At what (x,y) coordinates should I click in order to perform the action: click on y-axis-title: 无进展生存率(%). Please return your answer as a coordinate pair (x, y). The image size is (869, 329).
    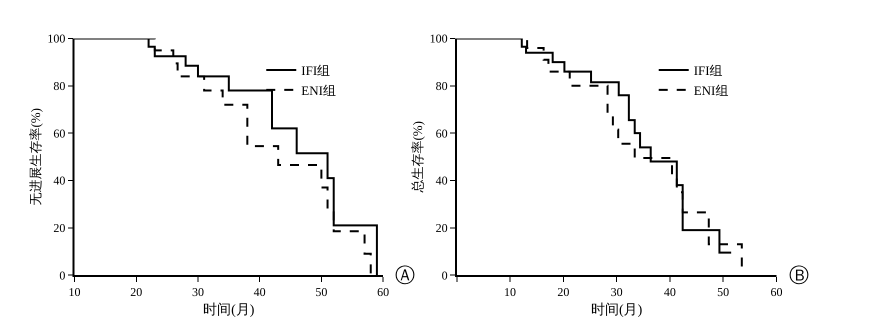
    Looking at the image, I should click on (35, 157).